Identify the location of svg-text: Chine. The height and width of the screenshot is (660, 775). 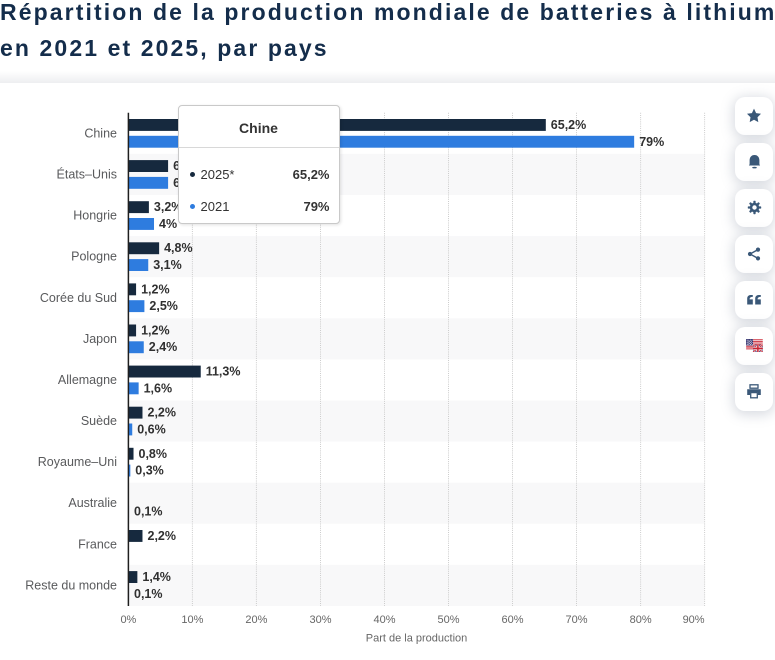
(100, 133).